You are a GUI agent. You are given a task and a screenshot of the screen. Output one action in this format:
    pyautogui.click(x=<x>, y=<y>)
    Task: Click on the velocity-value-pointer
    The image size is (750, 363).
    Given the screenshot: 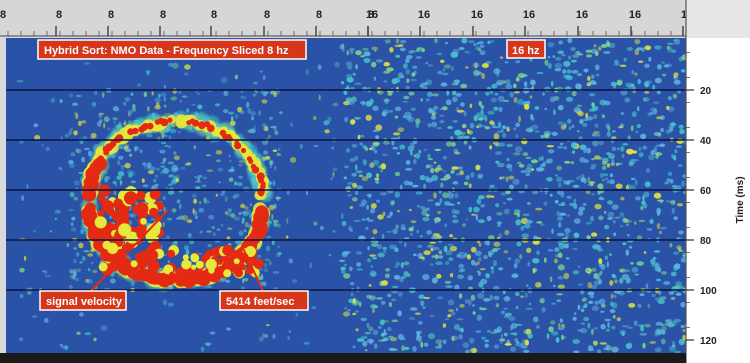 What is the action you would take?
    pyautogui.click(x=252, y=268)
    